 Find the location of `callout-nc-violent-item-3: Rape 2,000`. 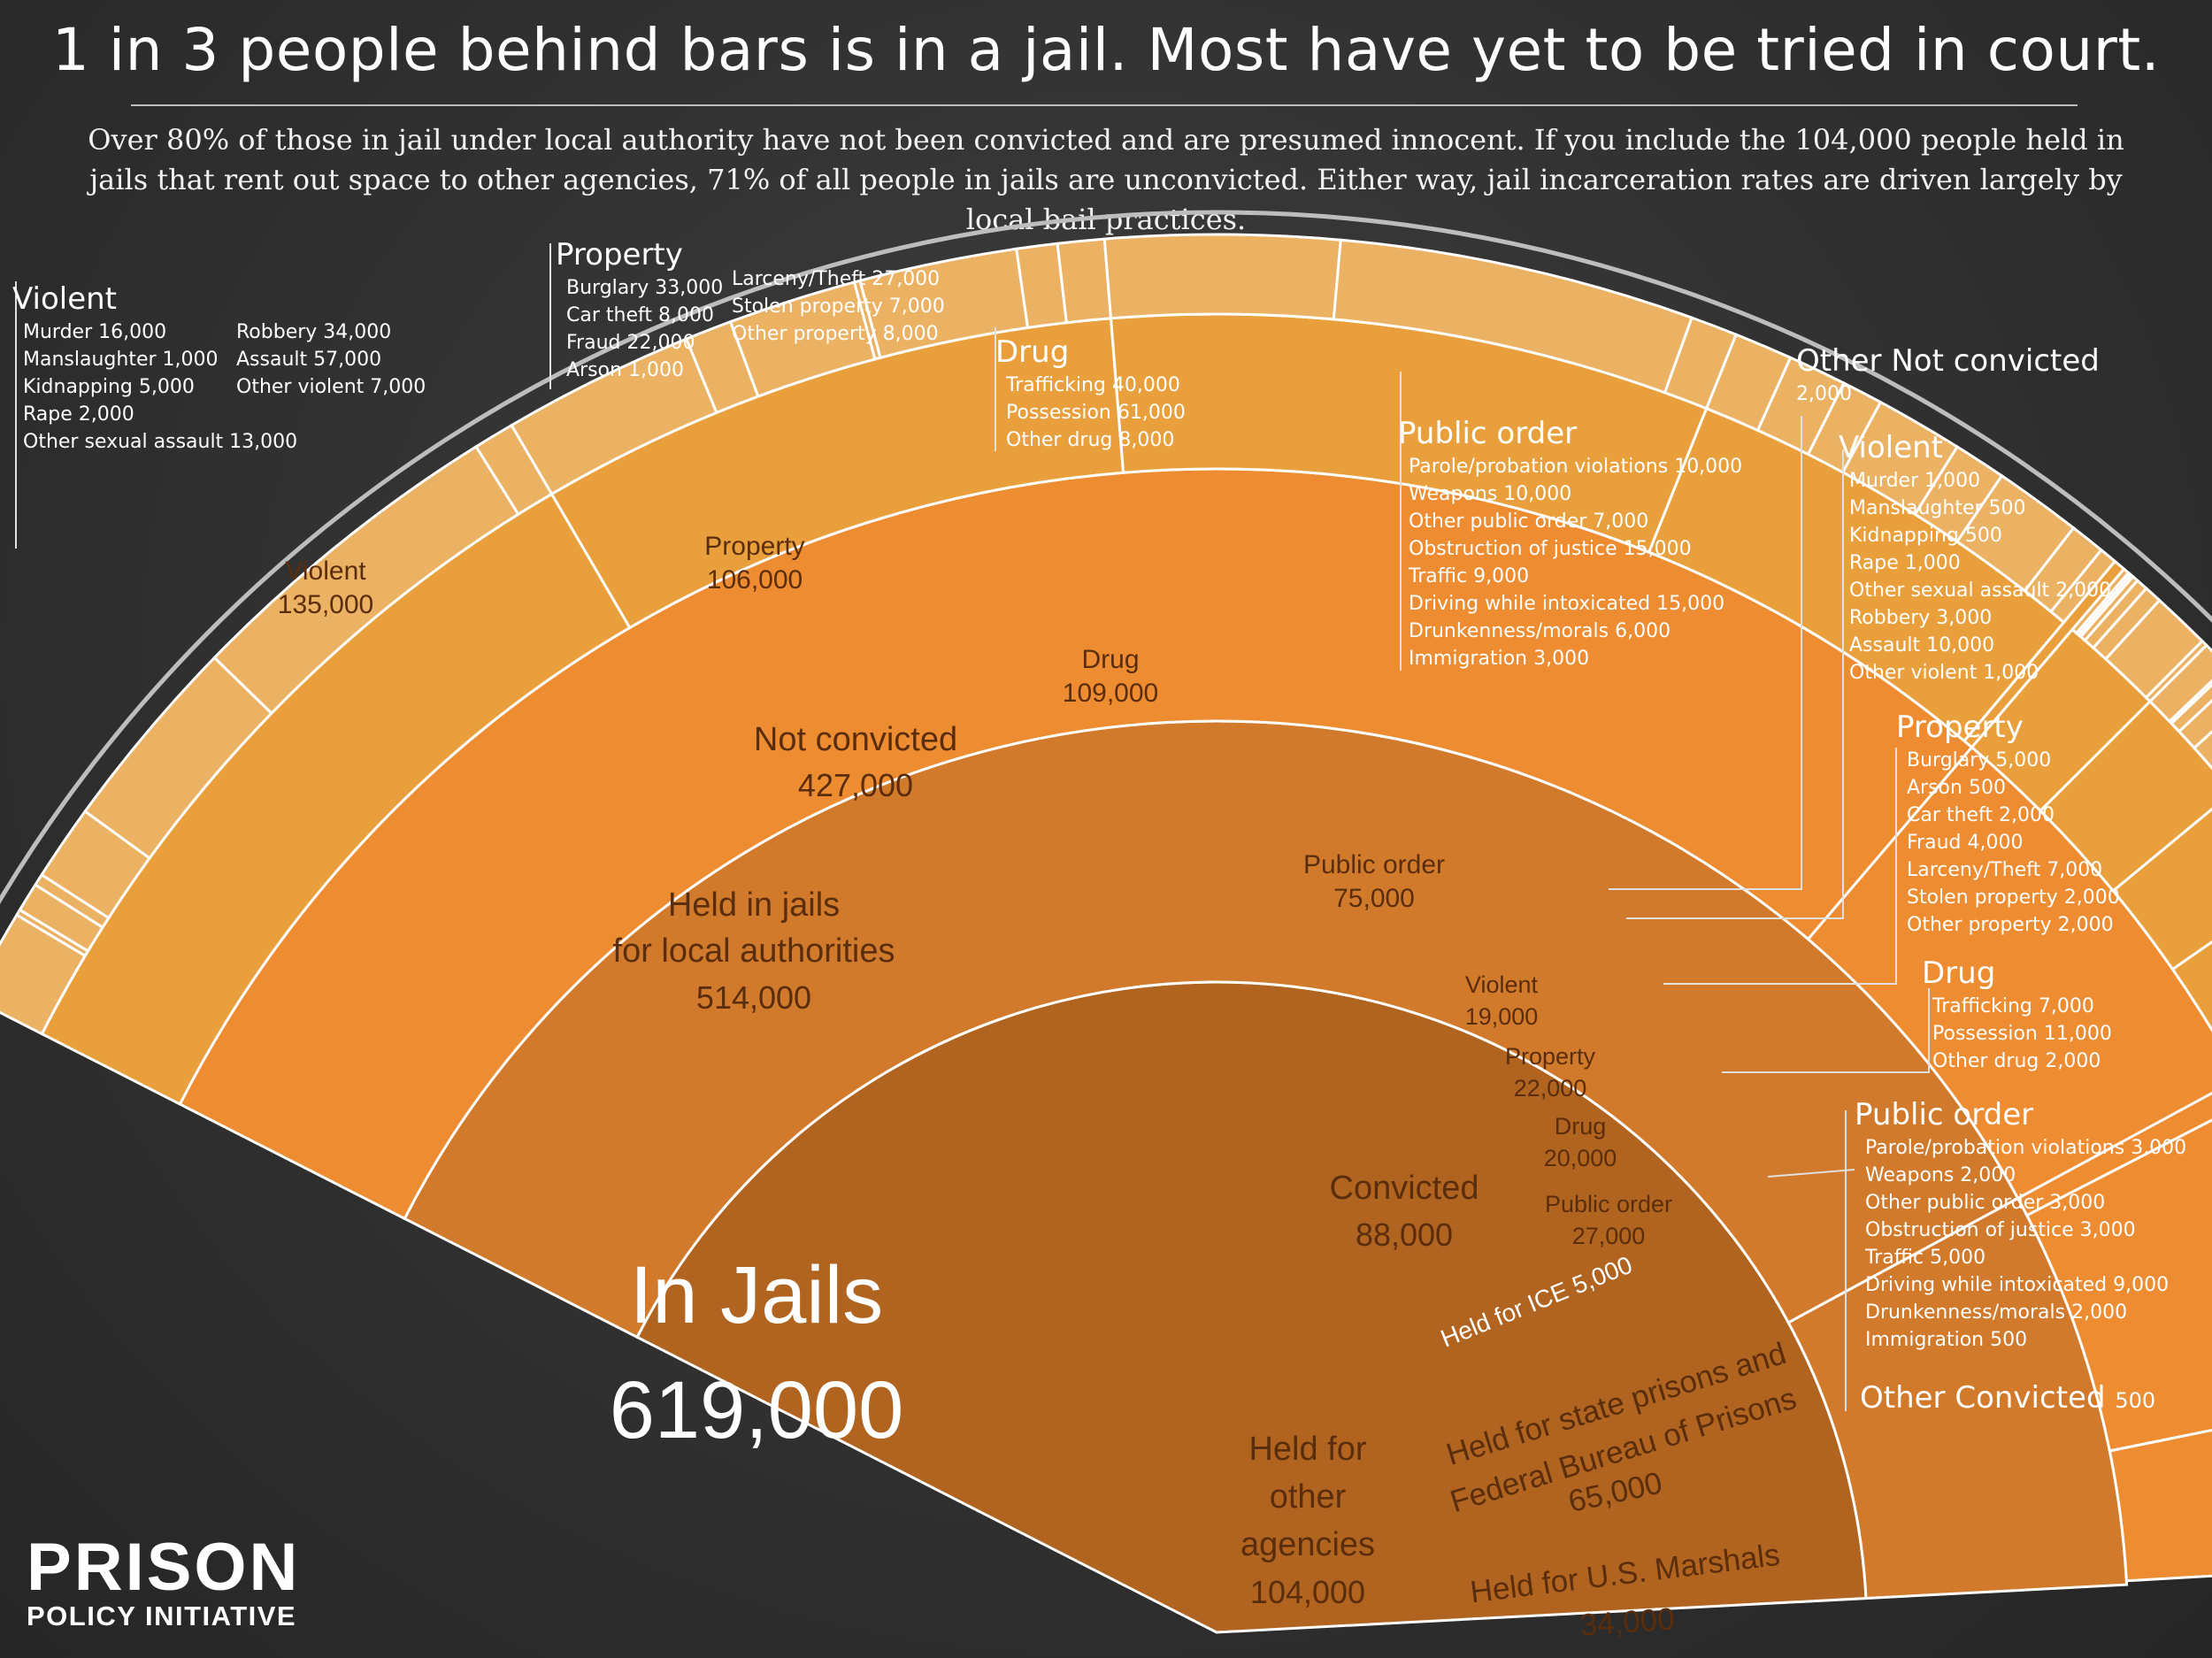

callout-nc-violent-item-3: Rape 2,000 is located at coordinates (79, 415).